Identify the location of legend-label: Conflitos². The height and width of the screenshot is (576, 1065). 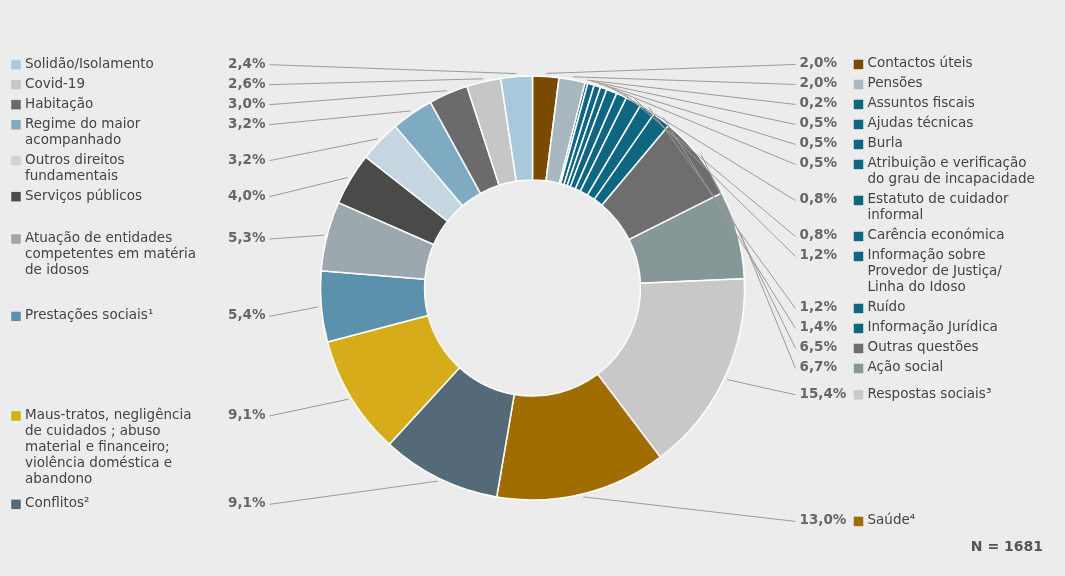
(57, 502).